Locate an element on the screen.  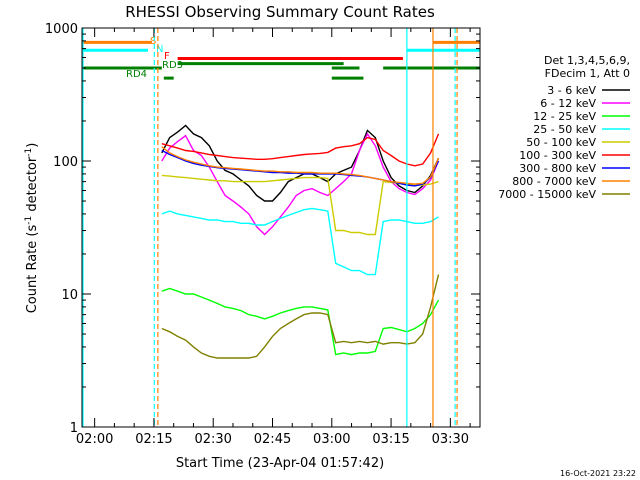
flag-label: S is located at coordinates (153, 41).